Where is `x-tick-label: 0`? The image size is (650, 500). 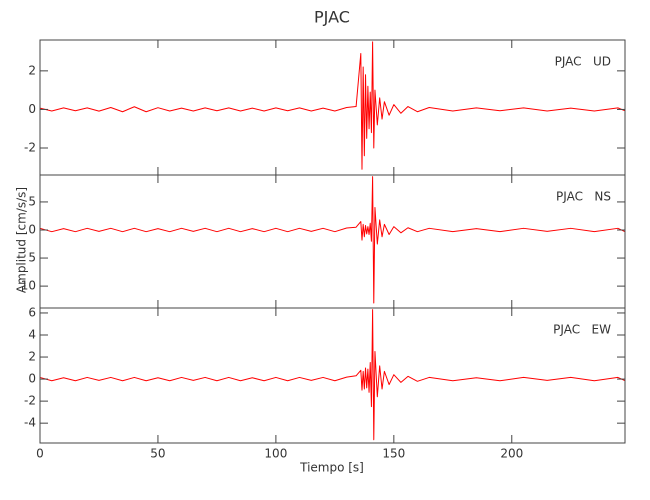 x-tick-label: 0 is located at coordinates (40, 454).